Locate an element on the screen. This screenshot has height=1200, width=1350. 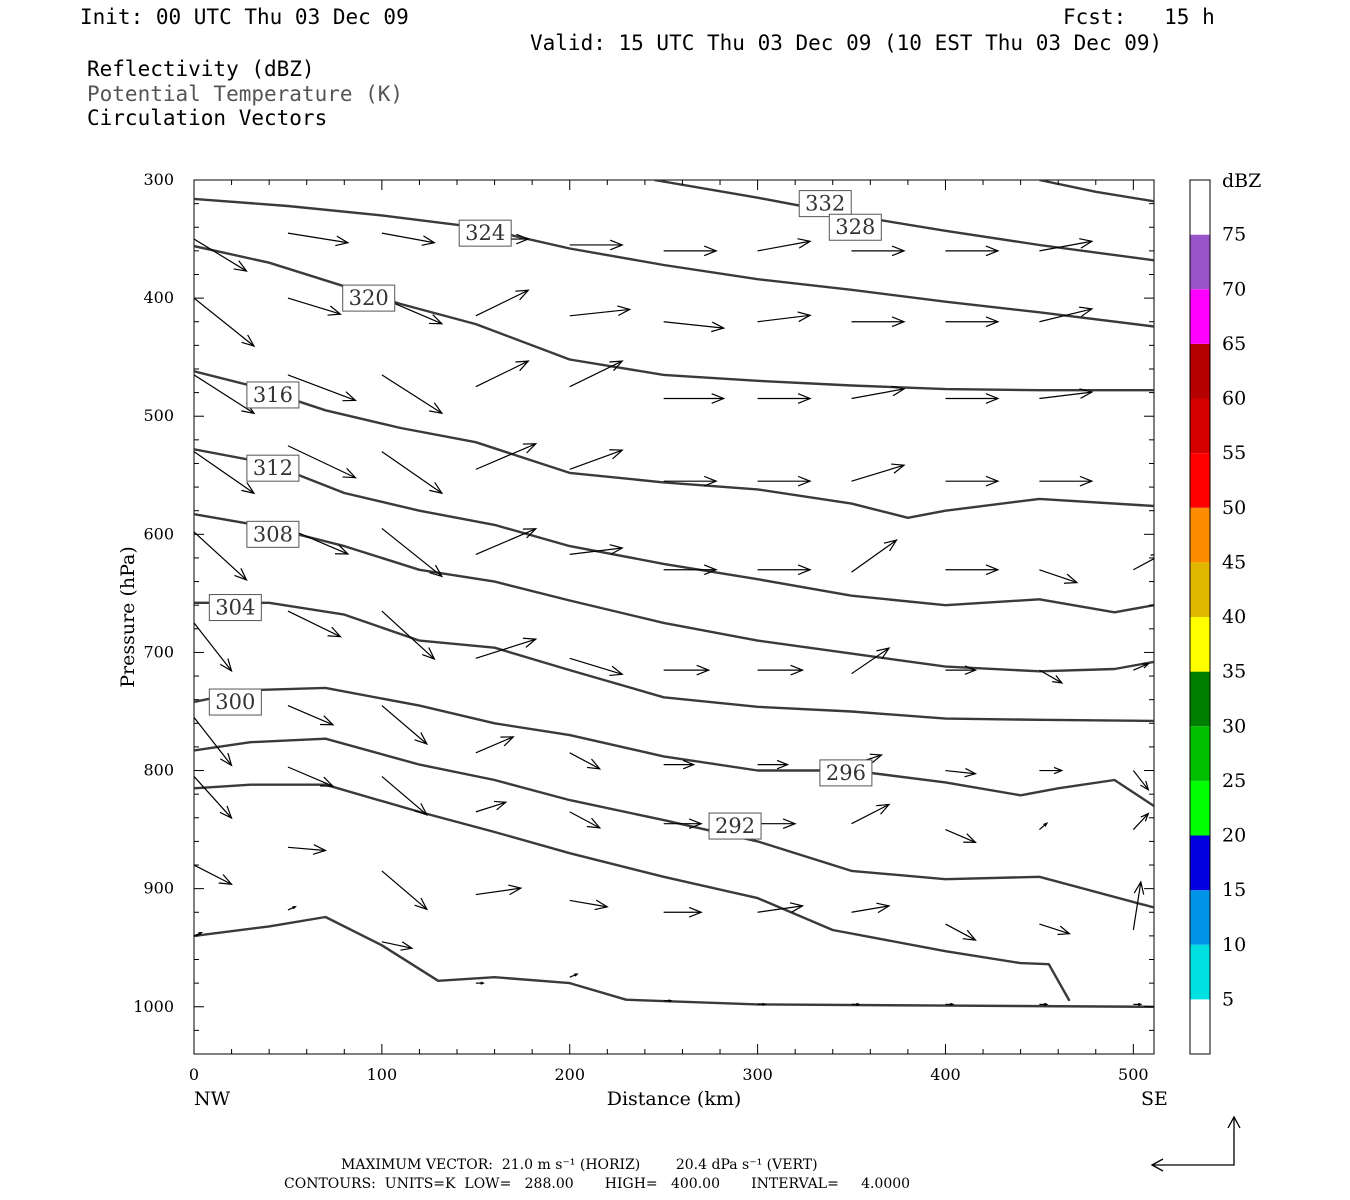
y-tick-label: 300 is located at coordinates (158, 179).